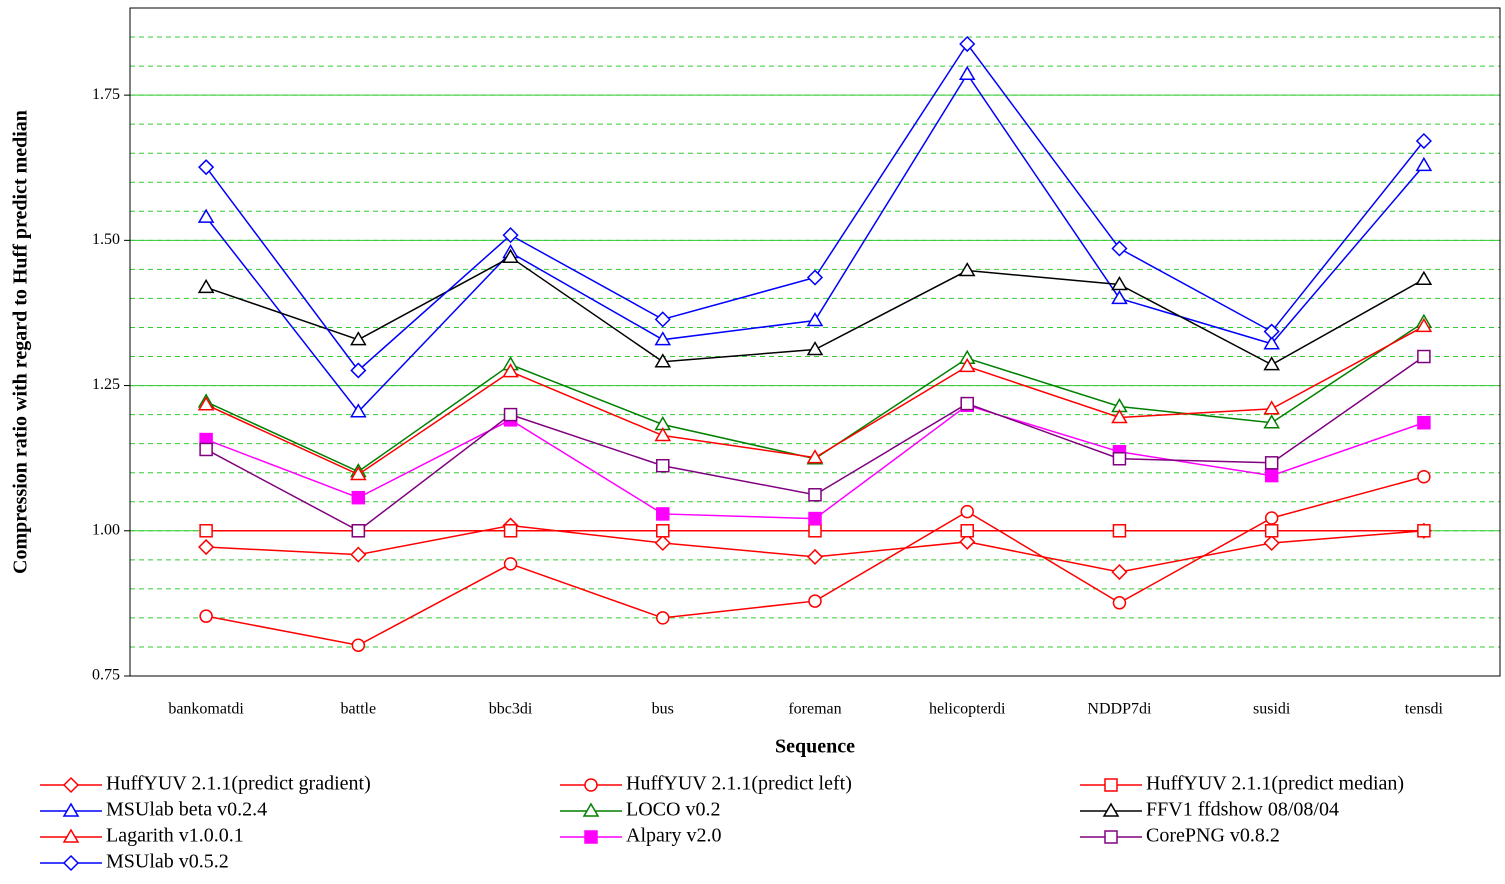 This screenshot has width=1505, height=884. Describe the element at coordinates (1272, 709) in the screenshot. I see `x-tick-label: susidi` at that location.